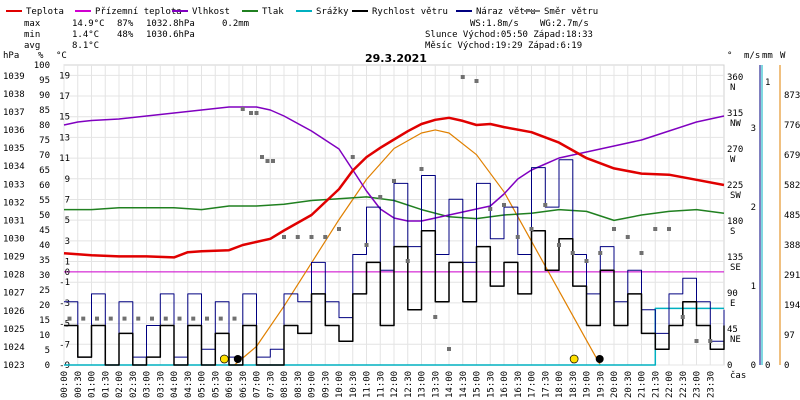 This screenshot has height=400, width=800. Describe the element at coordinates (14, 113) in the screenshot. I see `hpa-tick-label: 1037` at that location.